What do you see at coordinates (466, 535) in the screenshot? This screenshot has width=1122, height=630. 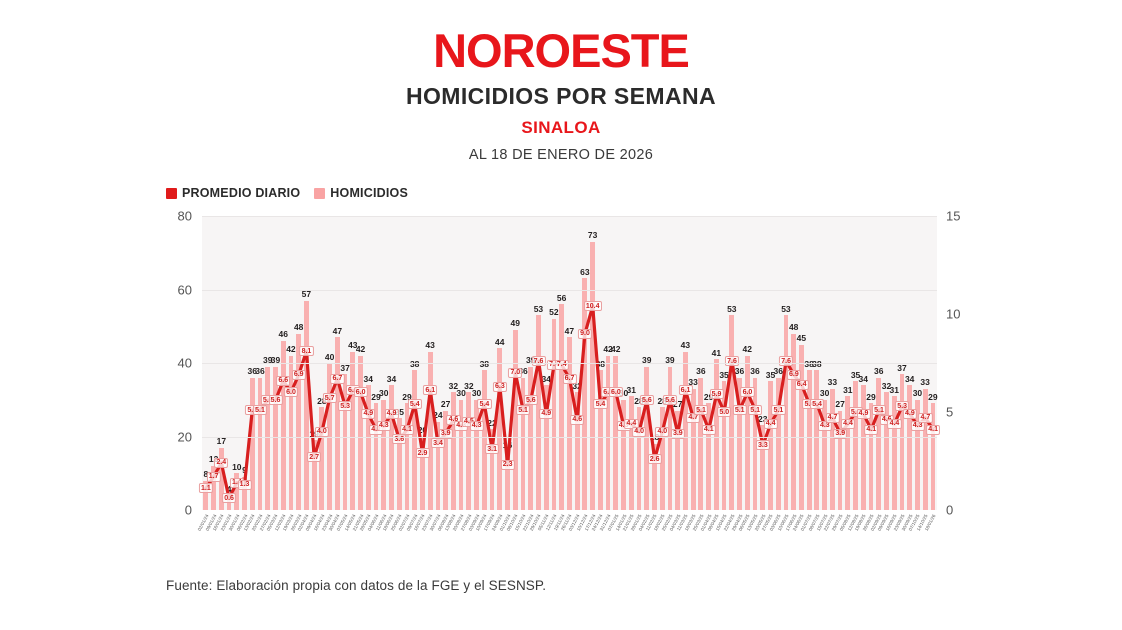 I see `x-axis-tick-slot: 27/08/24` at bounding box center [466, 535].